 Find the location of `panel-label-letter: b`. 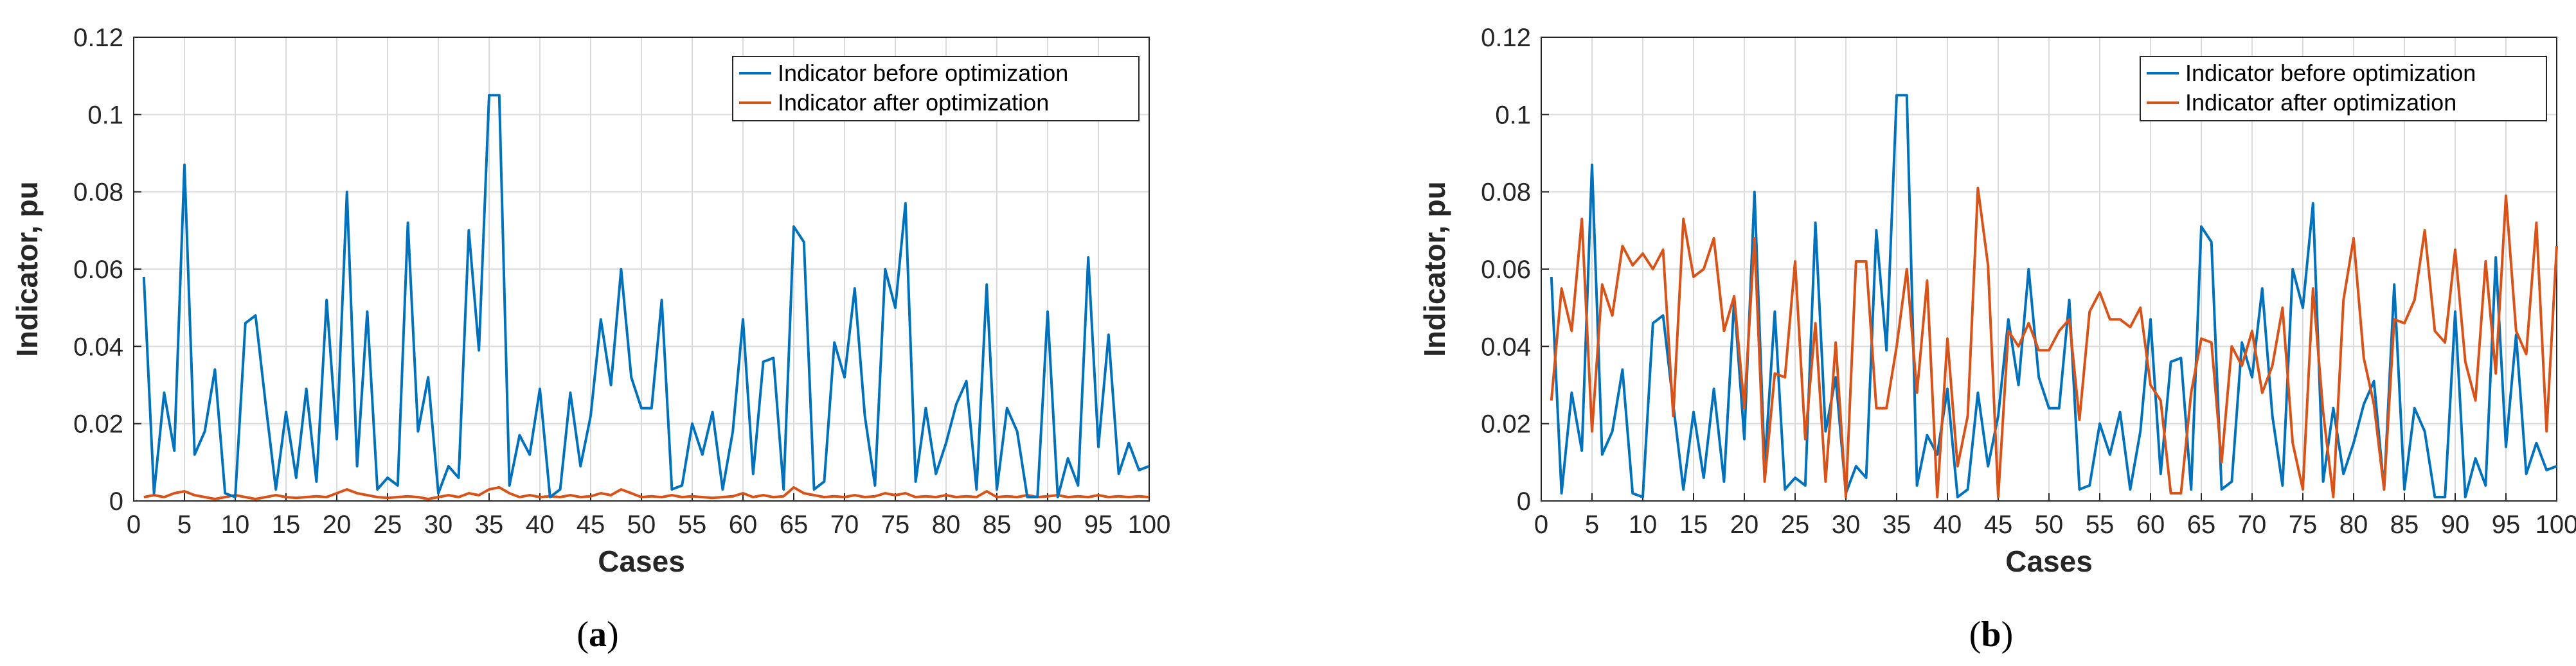

panel-label-letter: b is located at coordinates (1991, 634).